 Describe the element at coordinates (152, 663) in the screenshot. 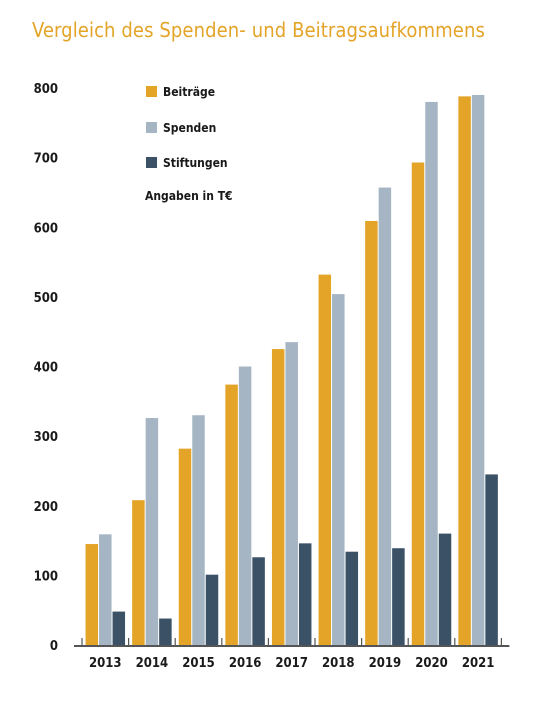

I see `x-tick-label: 2014` at that location.